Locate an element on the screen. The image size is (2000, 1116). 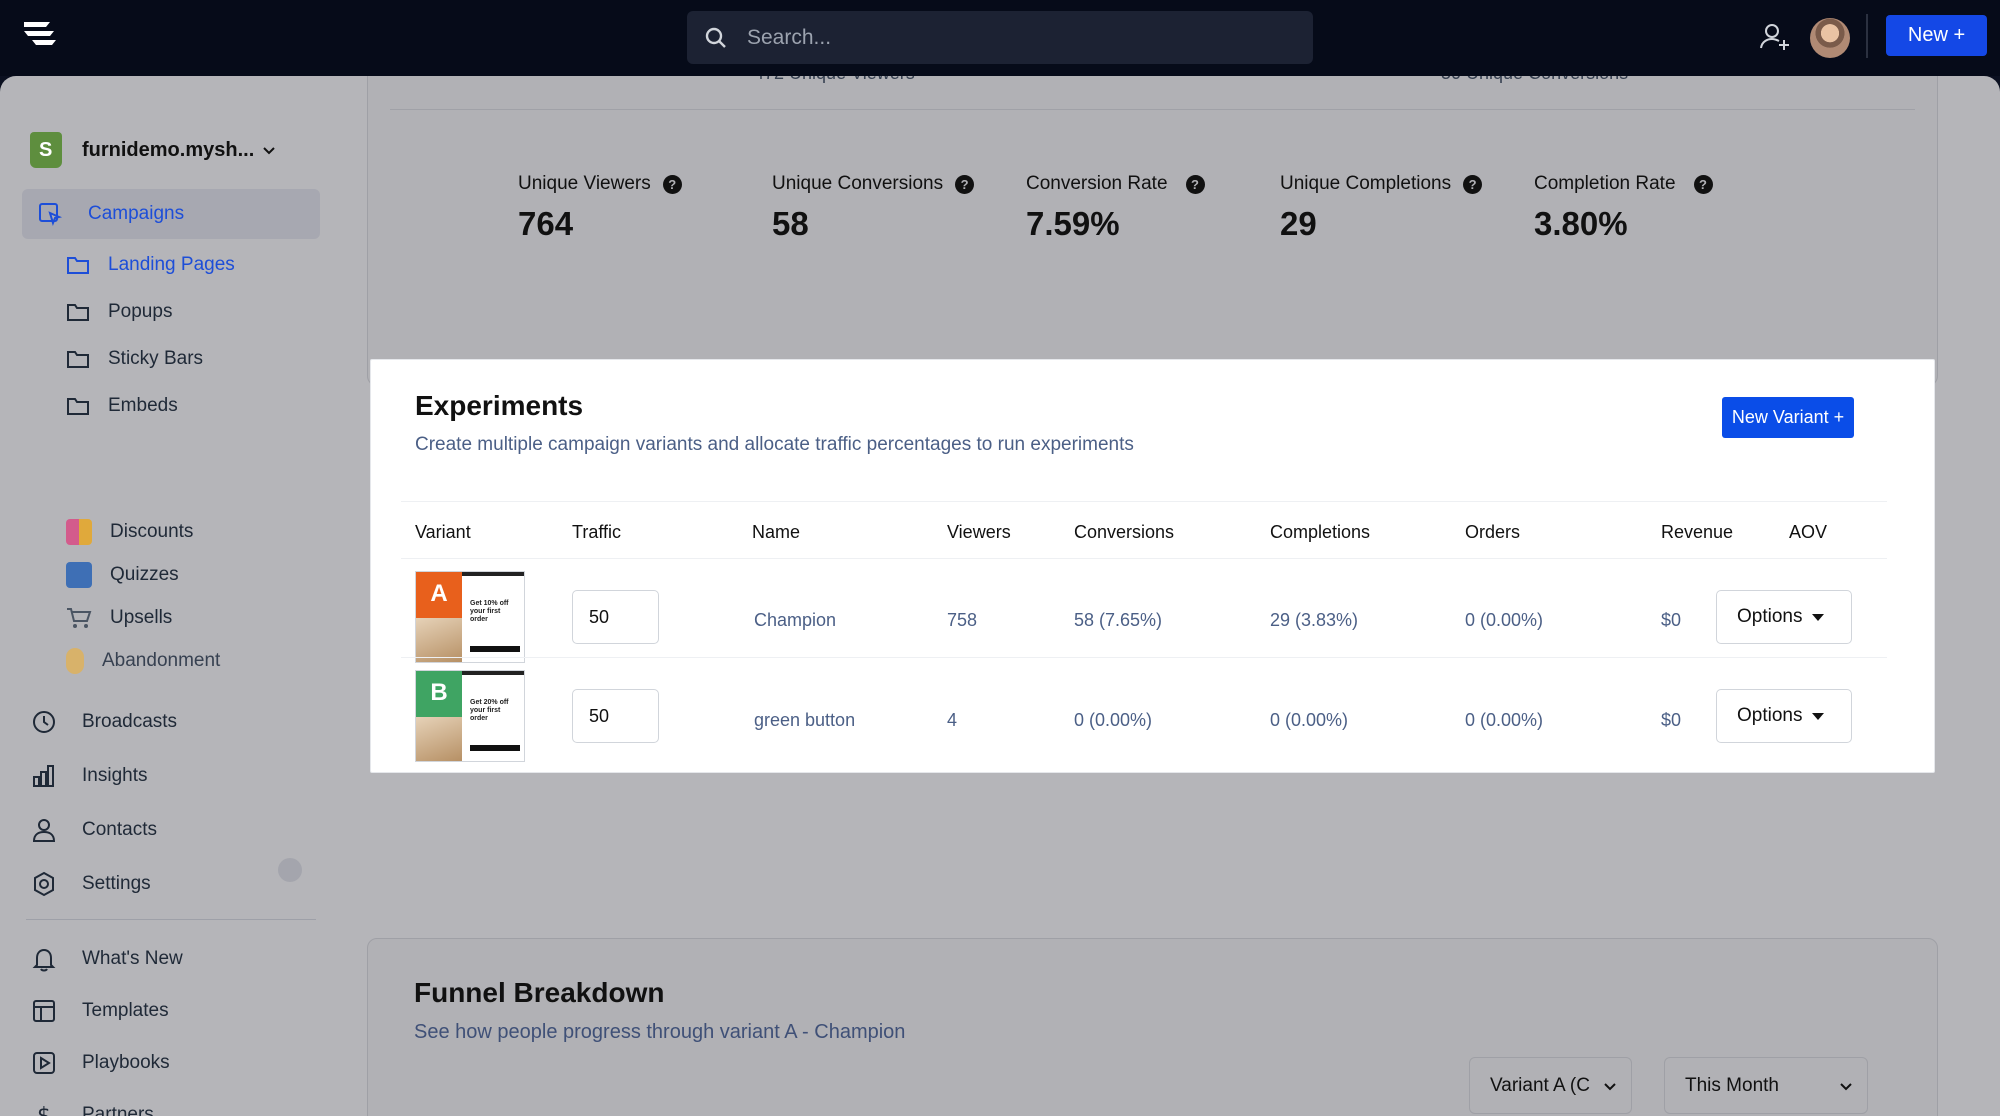
add-user-icon is located at coordinates (1775, 37).